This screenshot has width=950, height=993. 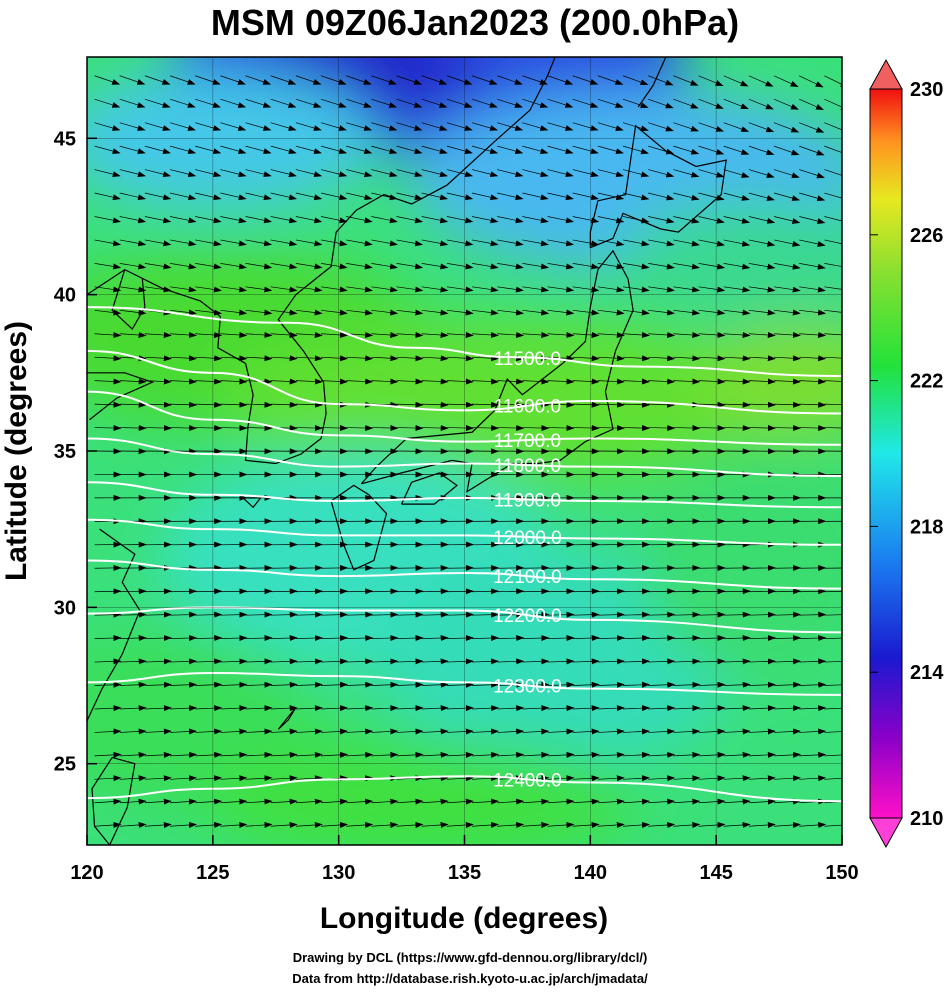 I want to click on coast-sakhalin, so click(x=652, y=82).